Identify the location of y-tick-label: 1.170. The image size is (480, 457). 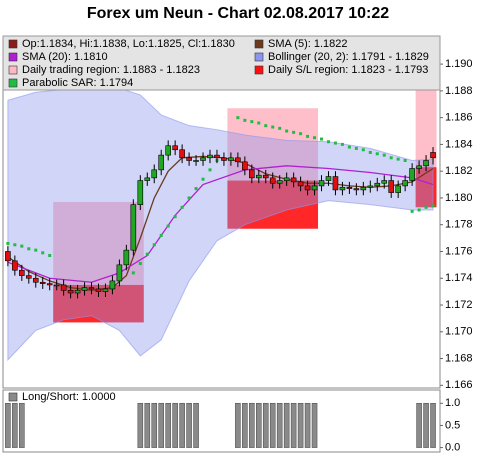
(459, 332).